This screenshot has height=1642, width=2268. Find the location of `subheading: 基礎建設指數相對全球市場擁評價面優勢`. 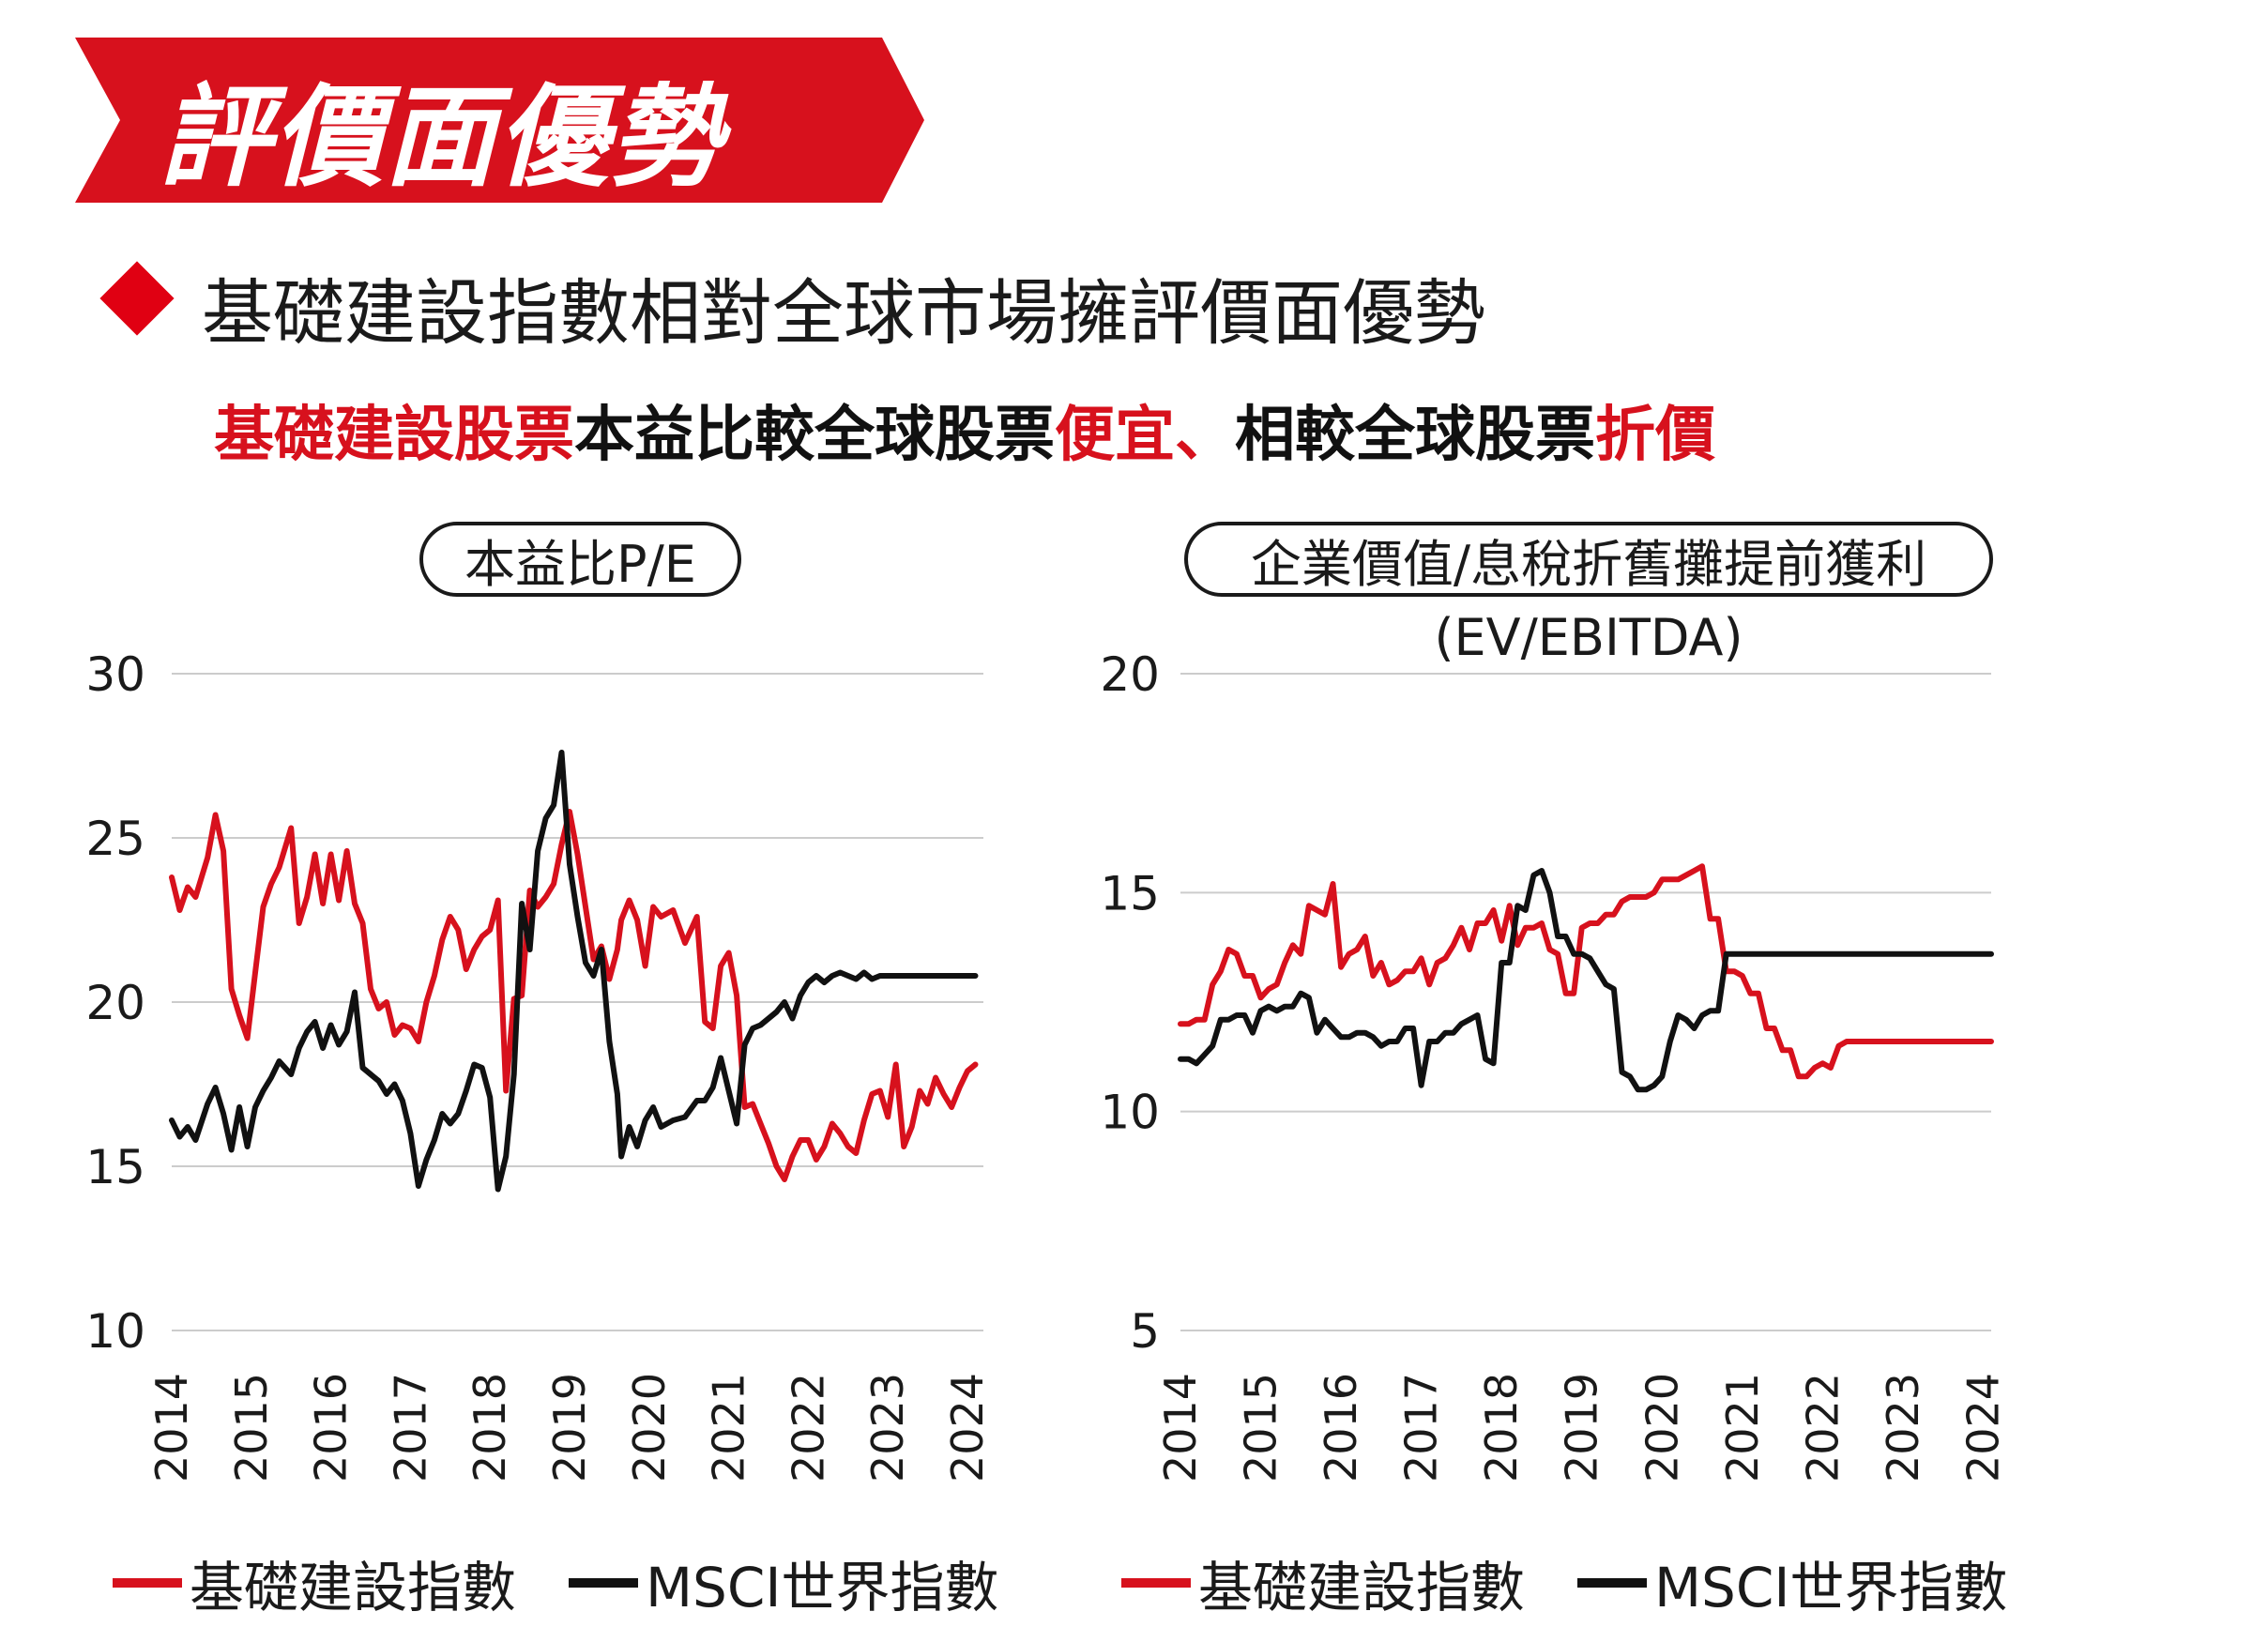

subheading: 基礎建設指數相對全球市場擁評價面優勢 is located at coordinates (843, 313).